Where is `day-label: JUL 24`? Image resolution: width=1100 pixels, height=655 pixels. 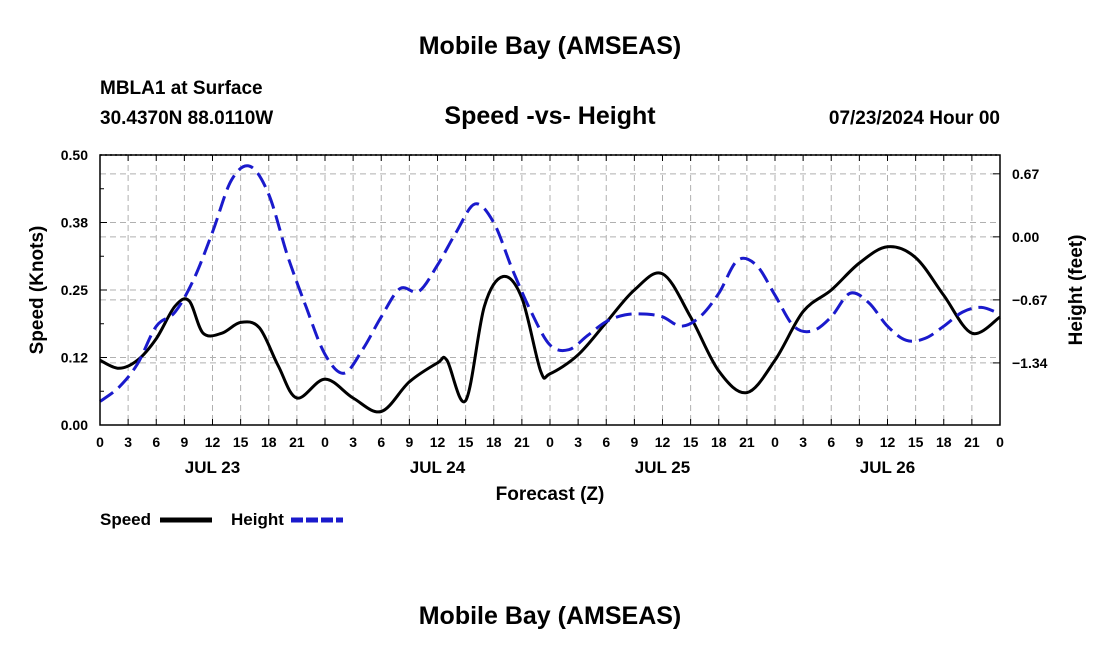 day-label: JUL 24 is located at coordinates (438, 467).